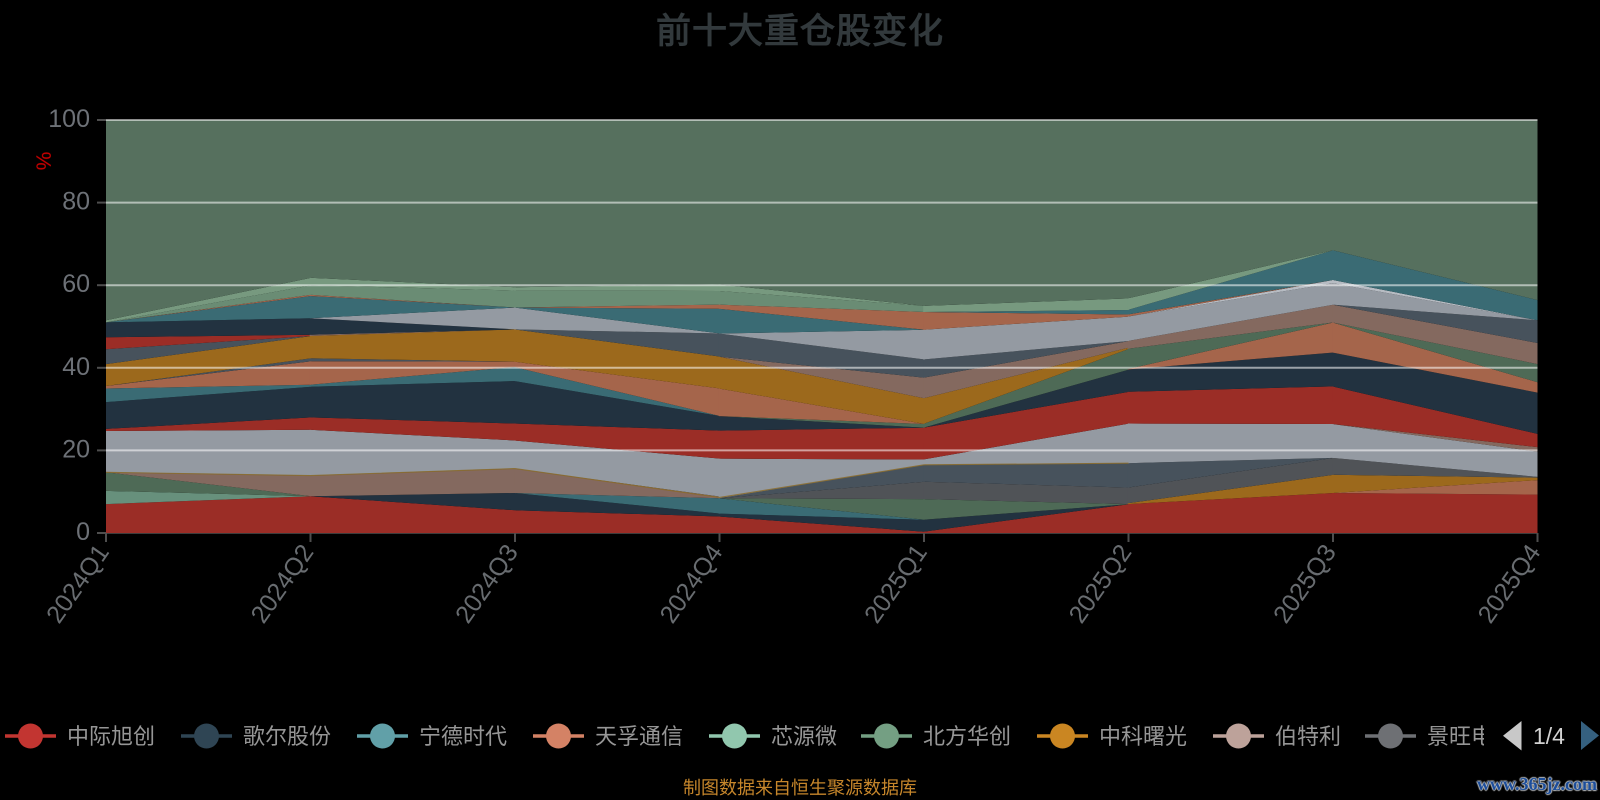 The width and height of the screenshot is (1600, 800). I want to click on svg-text: 2025Q4, so click(1509, 583).